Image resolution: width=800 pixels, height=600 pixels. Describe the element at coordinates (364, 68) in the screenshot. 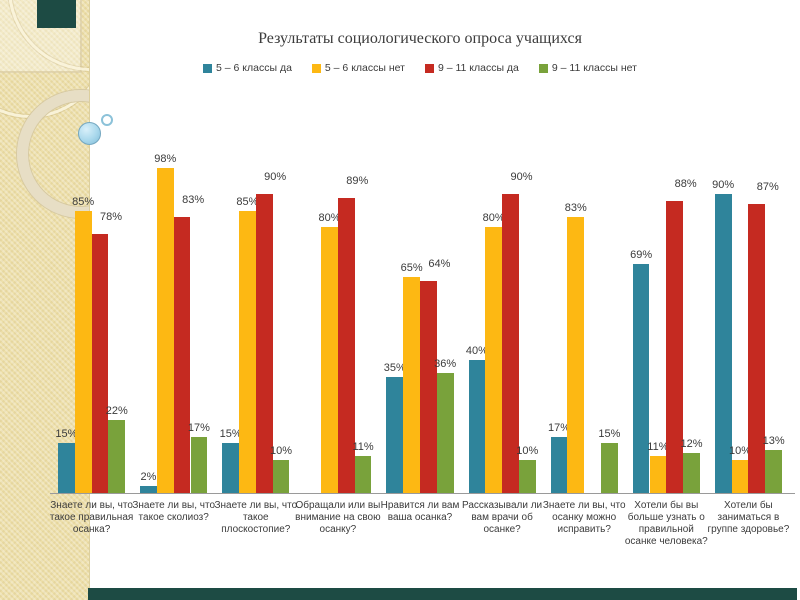

I see `legend-label: 5 – 6 классы нет` at that location.